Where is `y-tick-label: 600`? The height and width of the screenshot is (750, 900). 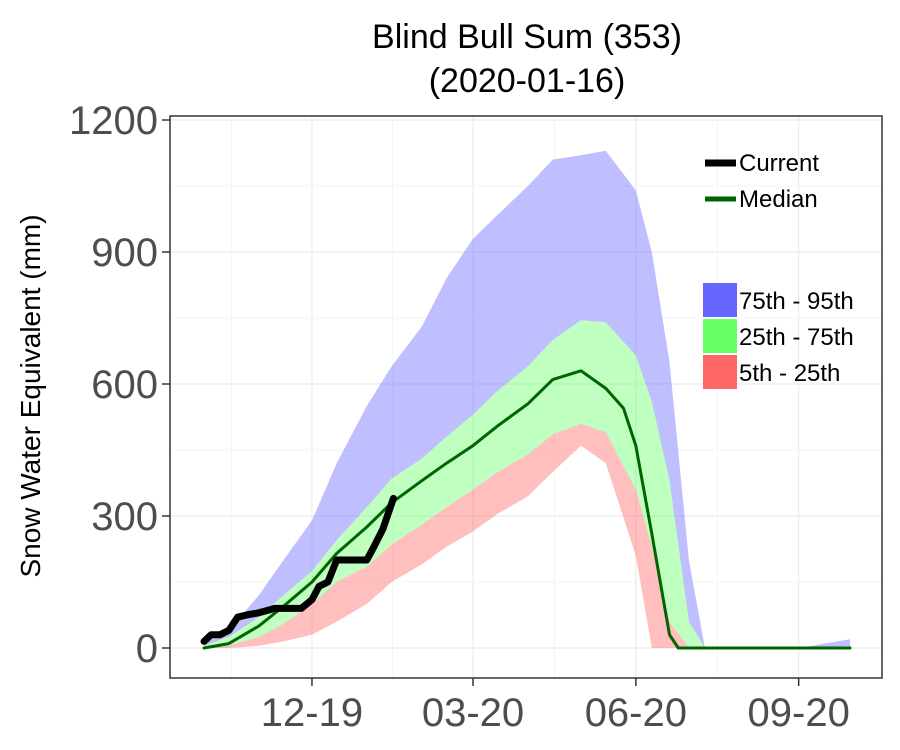
y-tick-label: 600 is located at coordinates (124, 385).